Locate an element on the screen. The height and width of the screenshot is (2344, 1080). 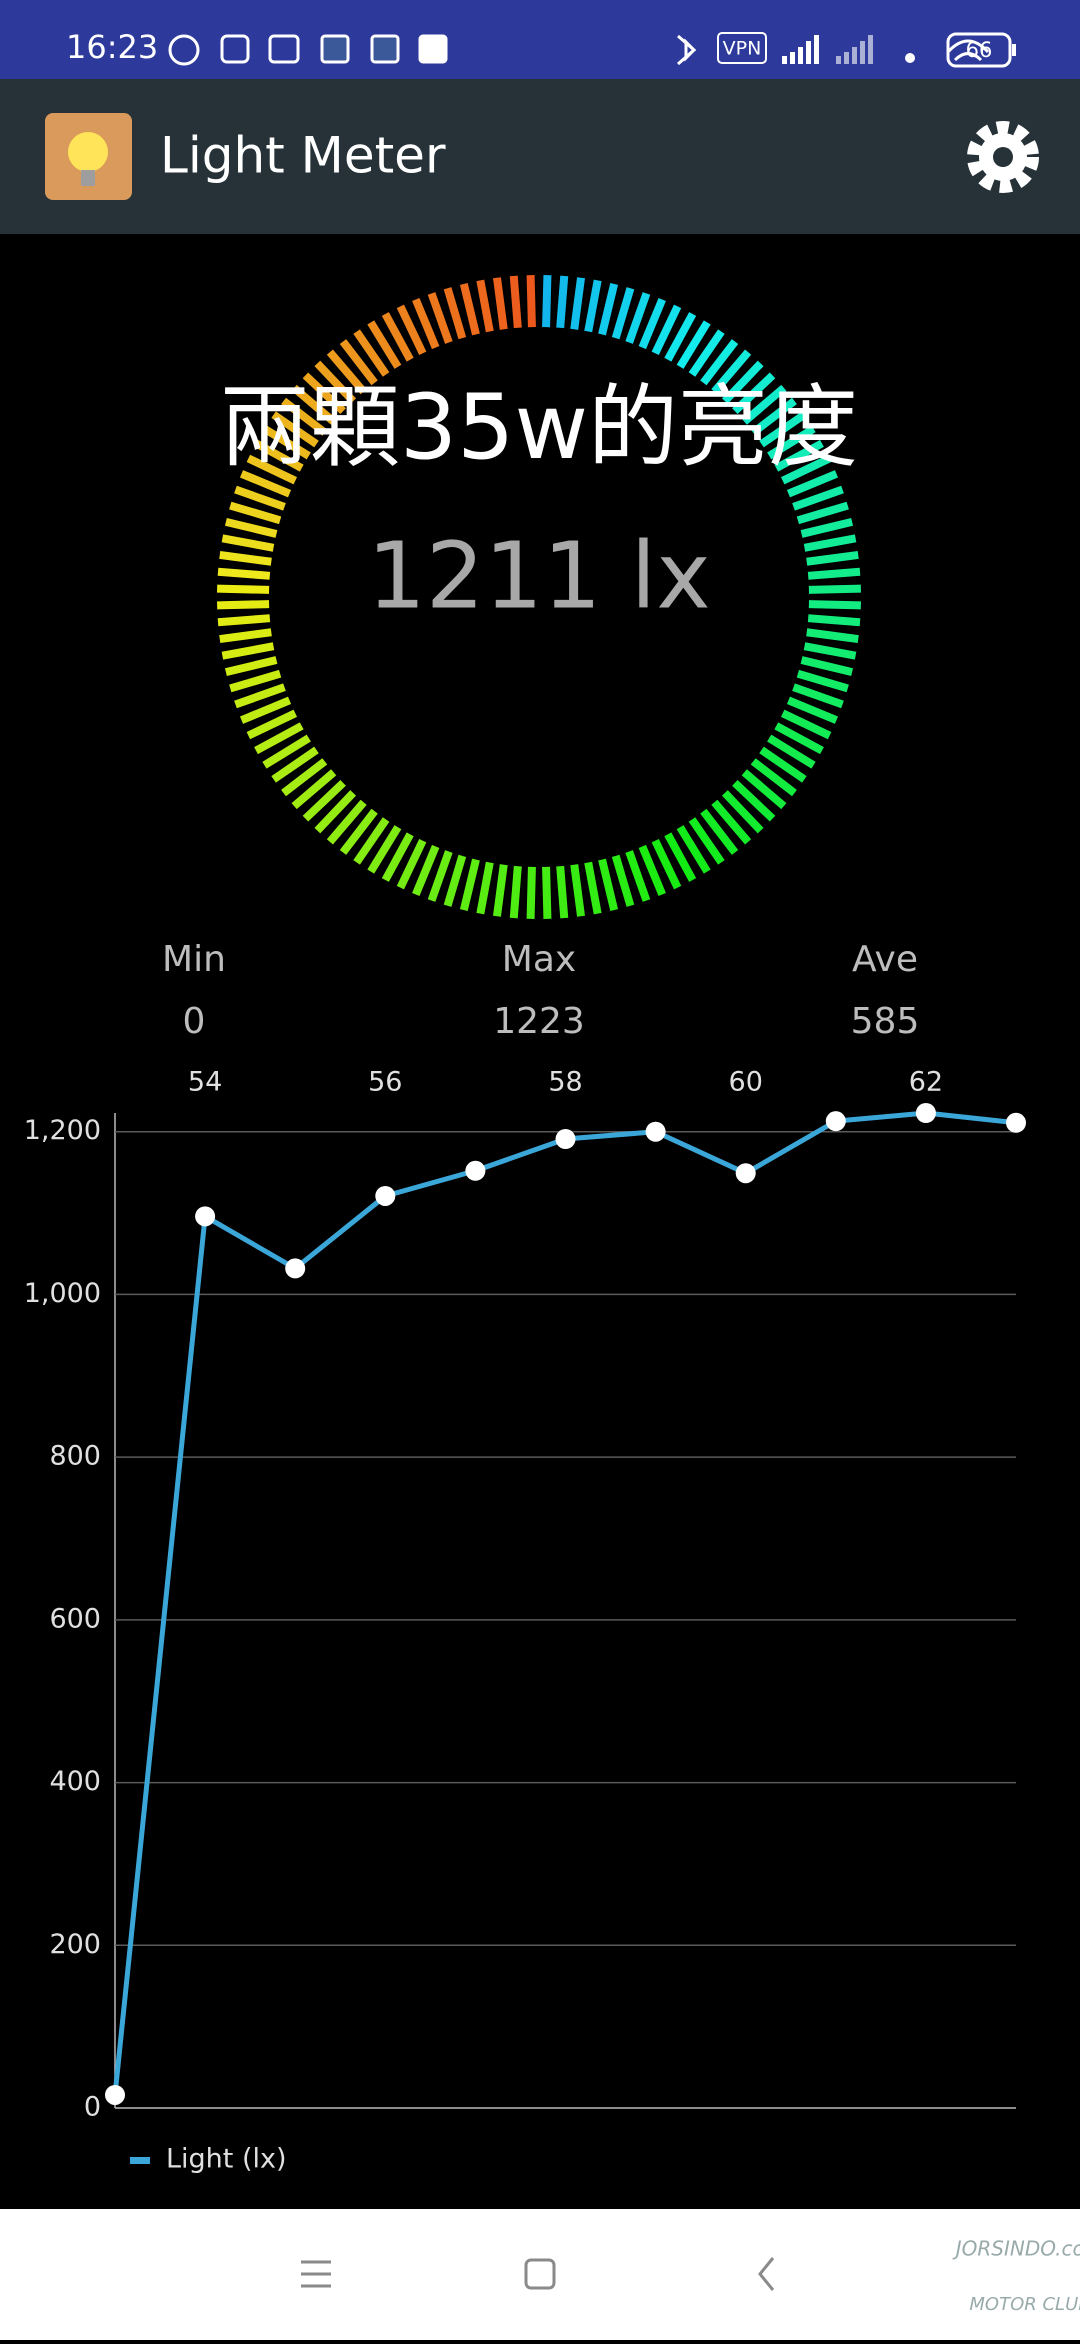
y-tick-label: 200 is located at coordinates (75, 1944).